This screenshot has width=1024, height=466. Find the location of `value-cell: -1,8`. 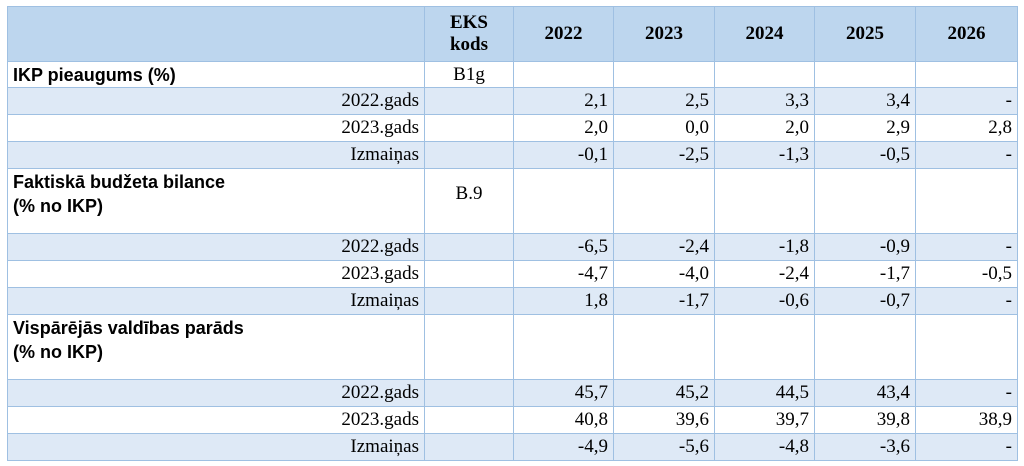

value-cell: -1,8 is located at coordinates (764, 247).